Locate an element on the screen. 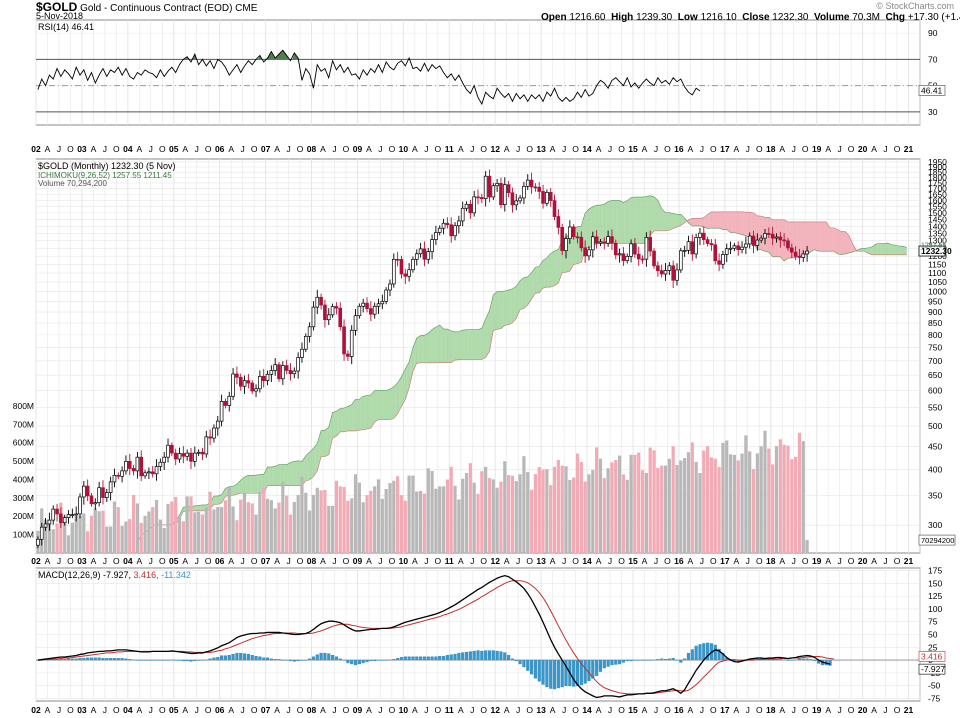  x-axis-label-rsi: 18 is located at coordinates (771, 149).